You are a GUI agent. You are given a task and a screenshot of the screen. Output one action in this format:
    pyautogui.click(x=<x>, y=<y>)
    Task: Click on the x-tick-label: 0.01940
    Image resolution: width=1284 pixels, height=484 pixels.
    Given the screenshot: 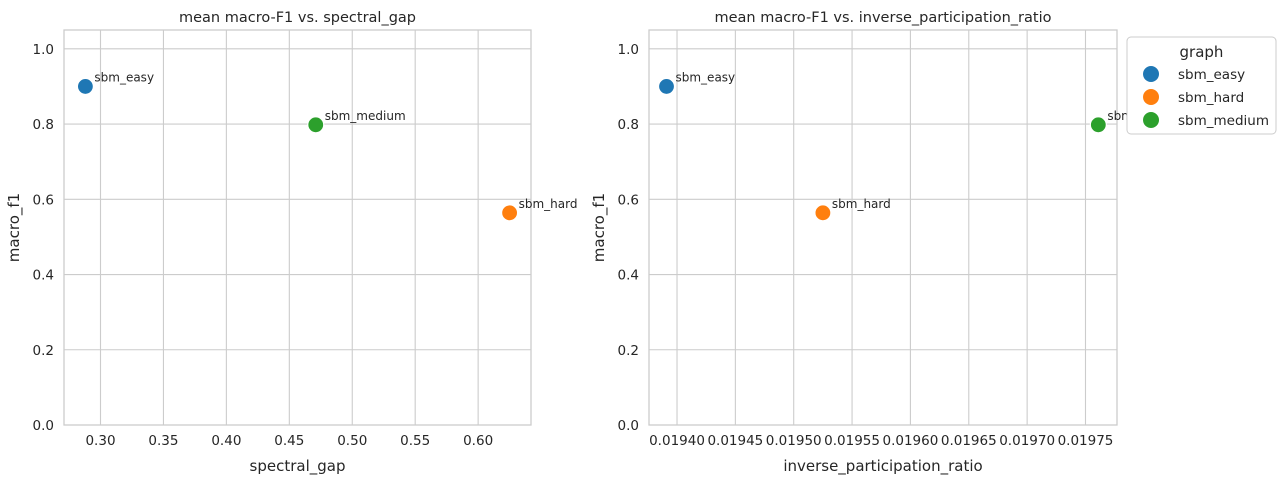 What is the action you would take?
    pyautogui.click(x=677, y=441)
    